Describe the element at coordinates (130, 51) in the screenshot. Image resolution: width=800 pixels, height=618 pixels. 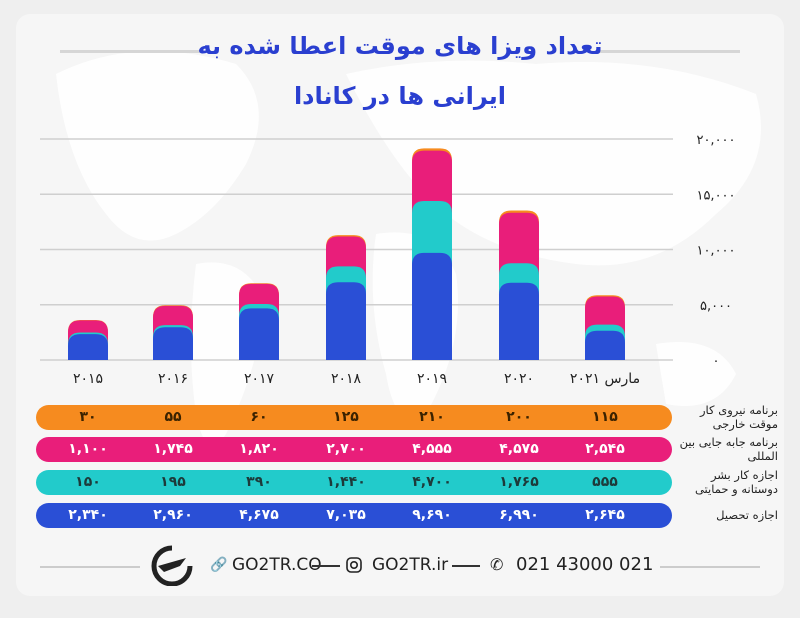
I see `title-divider-left` at that location.